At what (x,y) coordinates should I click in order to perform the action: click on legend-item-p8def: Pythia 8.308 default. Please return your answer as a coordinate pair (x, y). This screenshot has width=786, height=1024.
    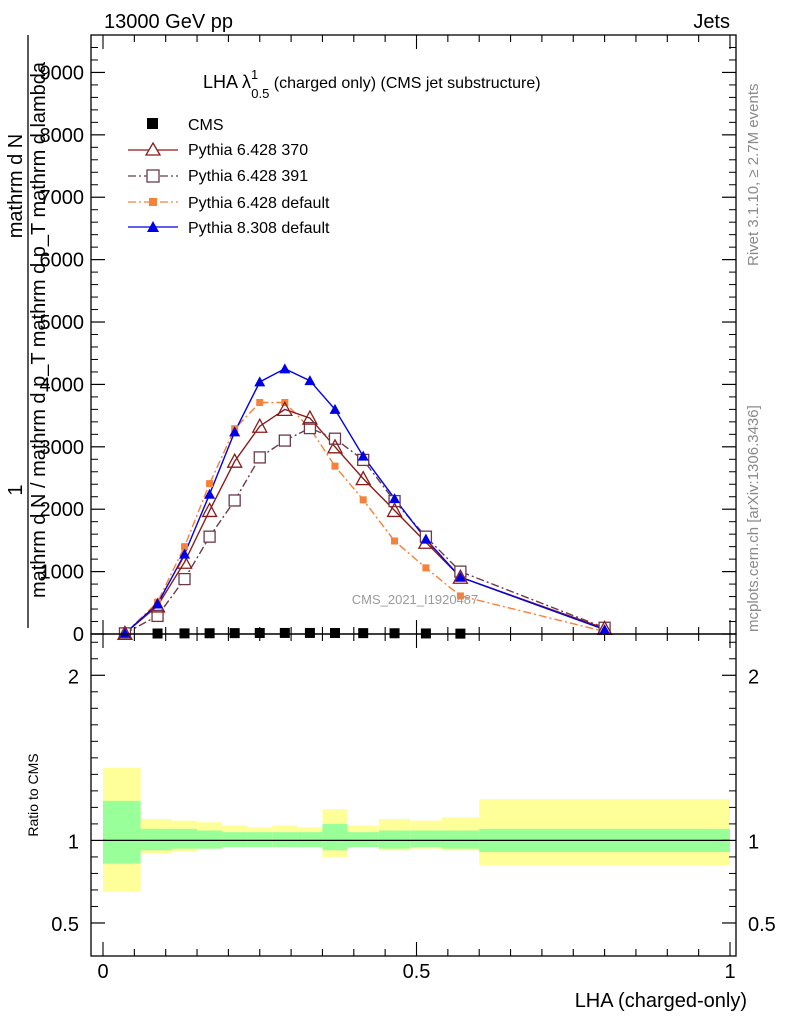
    Looking at the image, I should click on (229, 228).